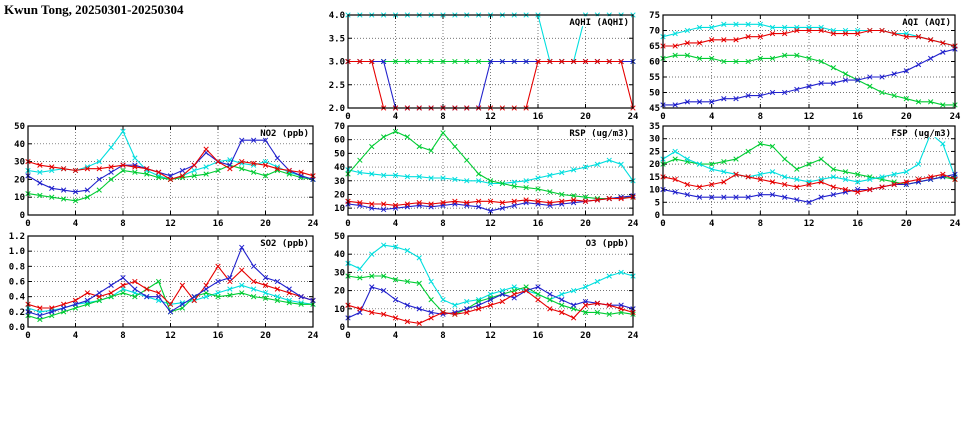 This screenshot has width=975, height=447. I want to click on chart-aqhi: 0 4 8 12 16 20 24 2.0 2.5 3.0 3.5 4.0 AQHI (AQHI), so click(481, 68).